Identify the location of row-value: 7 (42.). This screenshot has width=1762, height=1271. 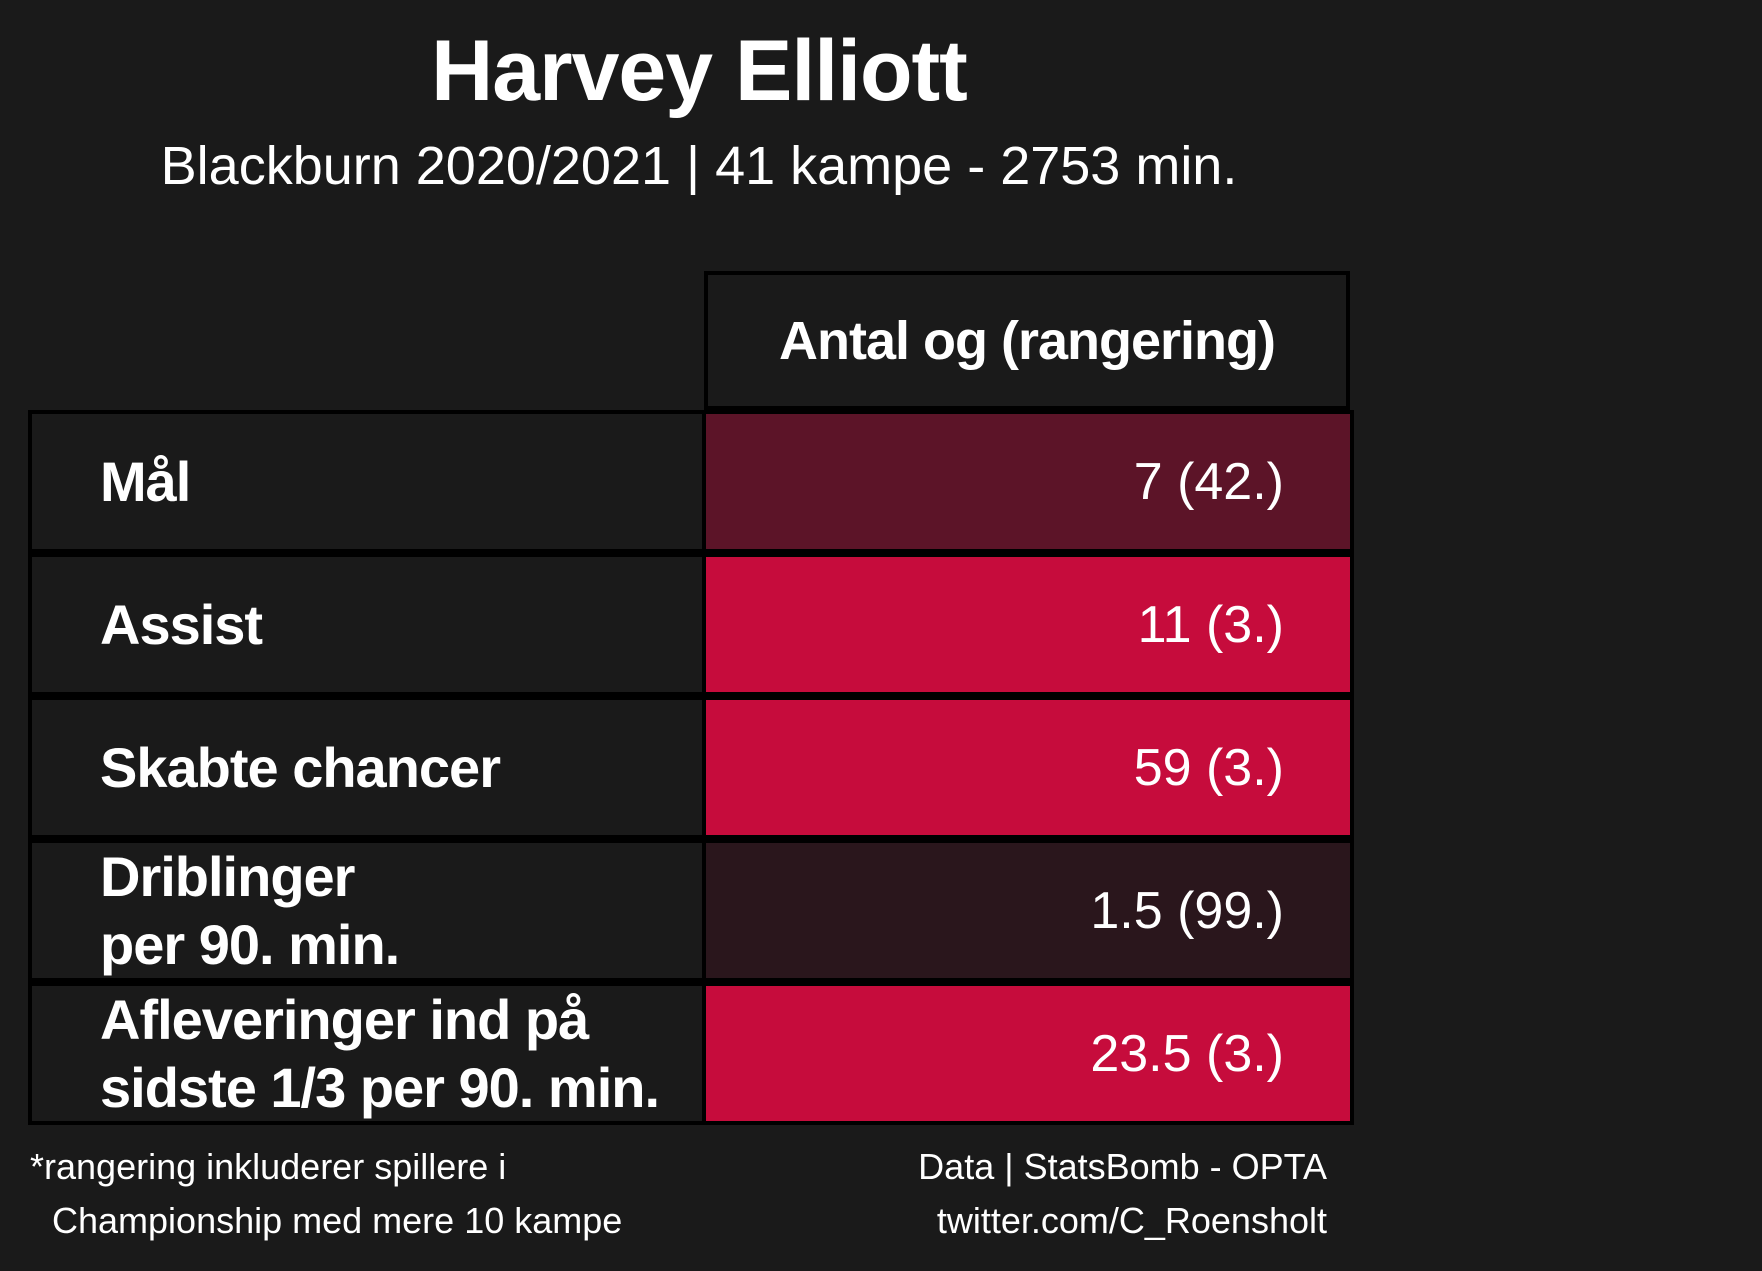
(1208, 481).